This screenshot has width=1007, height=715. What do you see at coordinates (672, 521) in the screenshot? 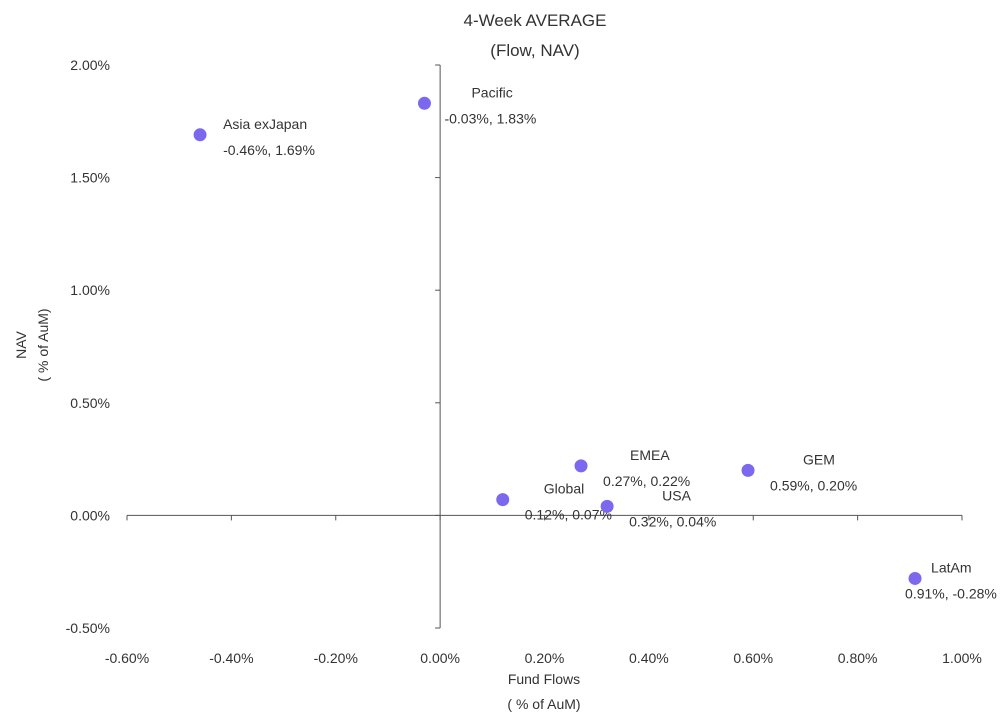
I see `data-point-value-label: 0.32%, 0.04%` at bounding box center [672, 521].